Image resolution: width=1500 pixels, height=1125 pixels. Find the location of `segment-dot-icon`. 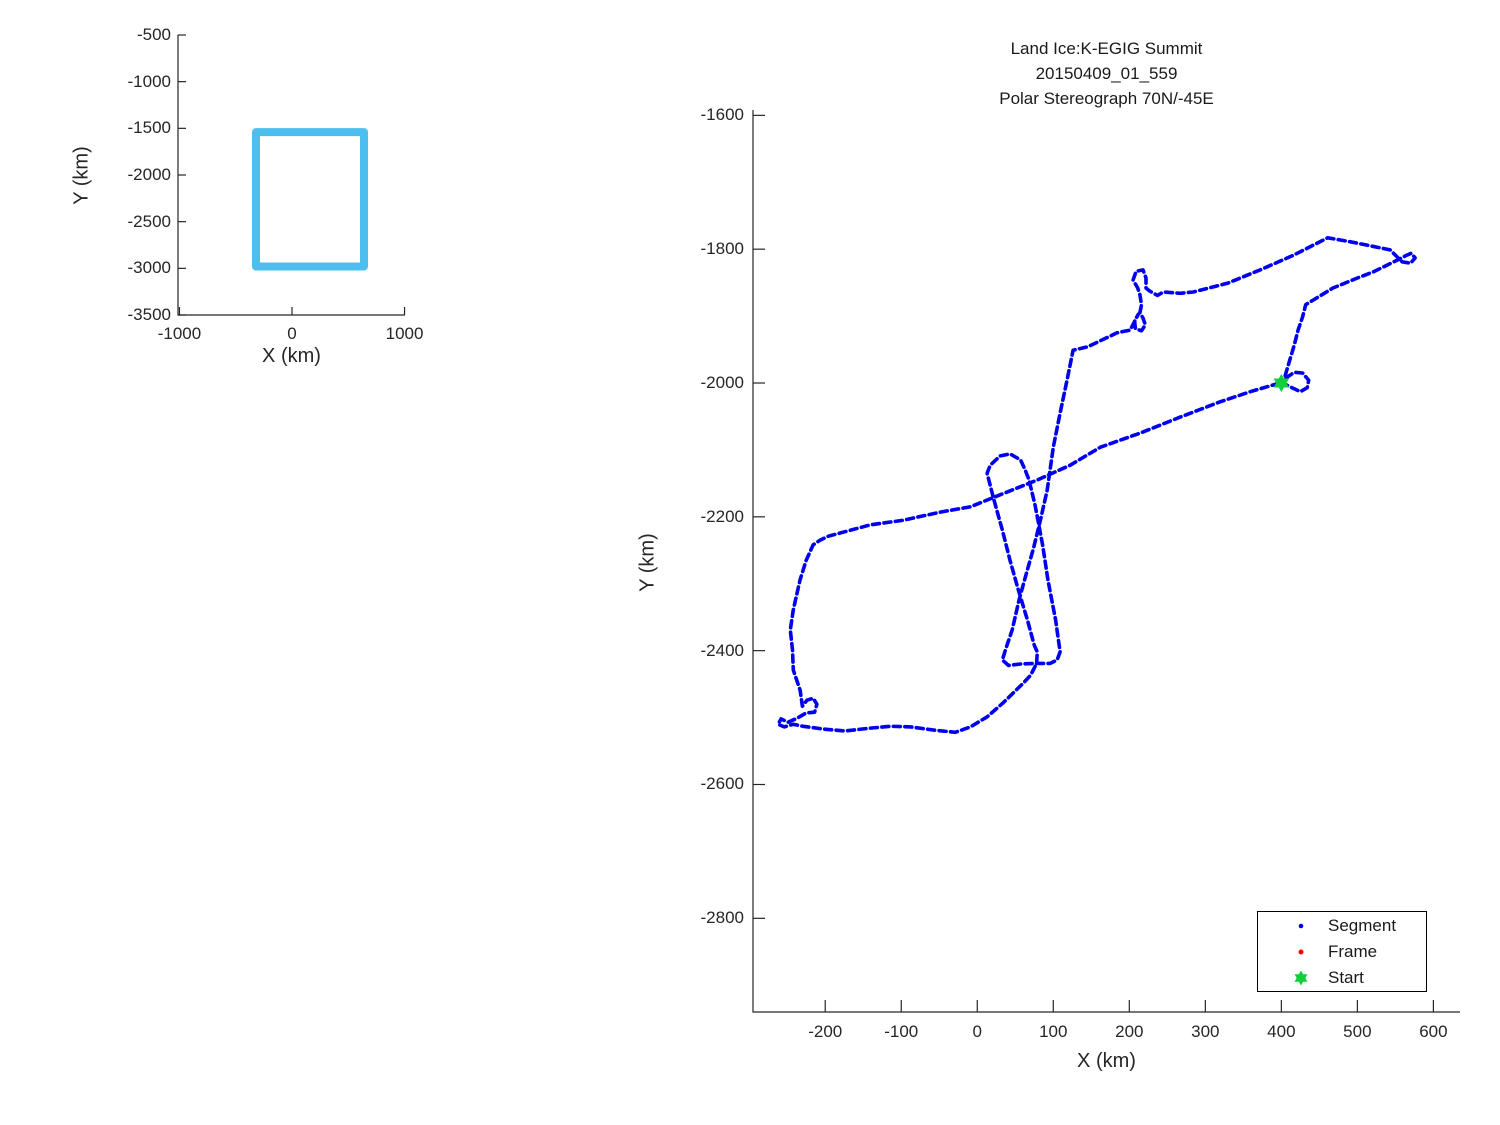

segment-dot-icon is located at coordinates (1301, 926).